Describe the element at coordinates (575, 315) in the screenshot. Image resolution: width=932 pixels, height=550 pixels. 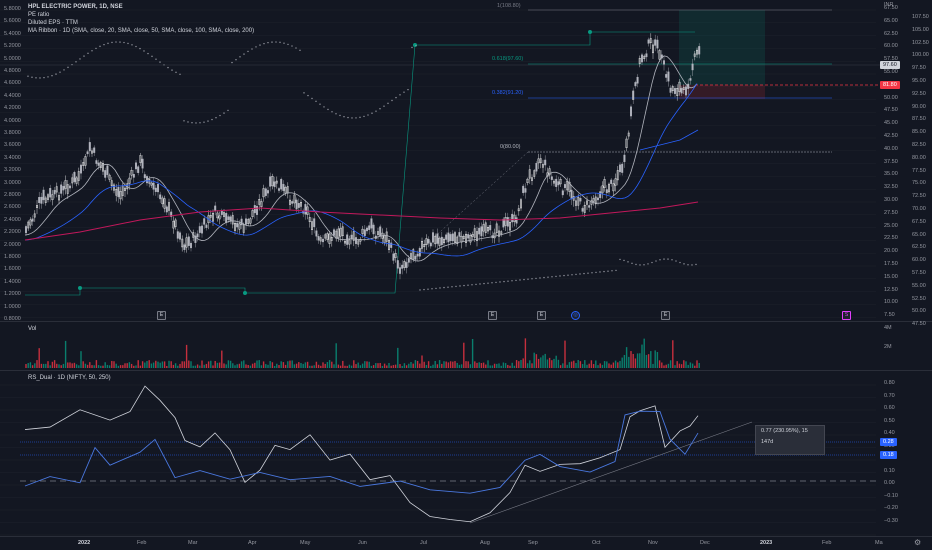
I see `dividend-marker: ◎` at that location.